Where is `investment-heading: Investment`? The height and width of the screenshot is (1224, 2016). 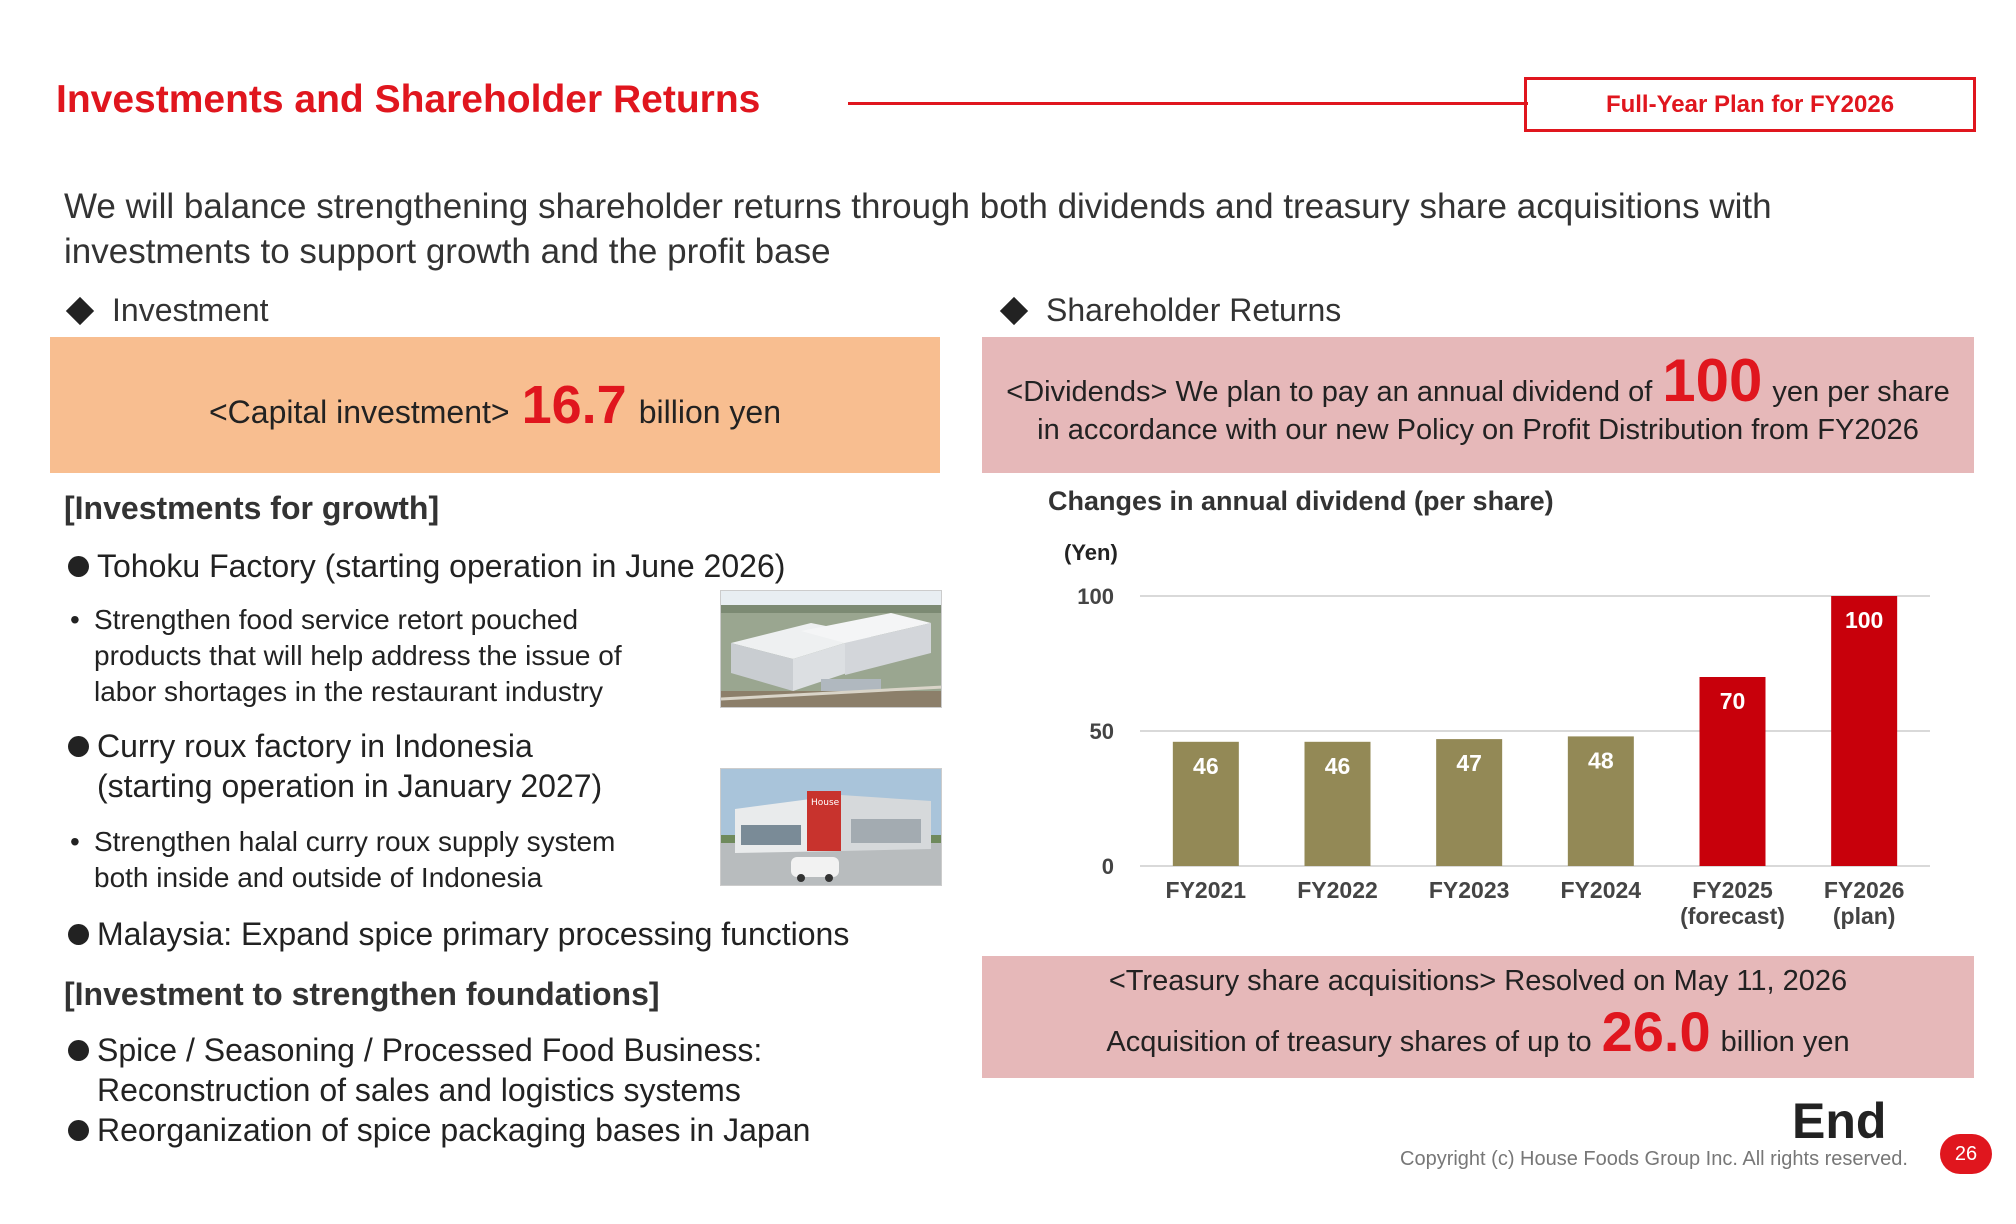 investment-heading: Investment is located at coordinates (165, 310).